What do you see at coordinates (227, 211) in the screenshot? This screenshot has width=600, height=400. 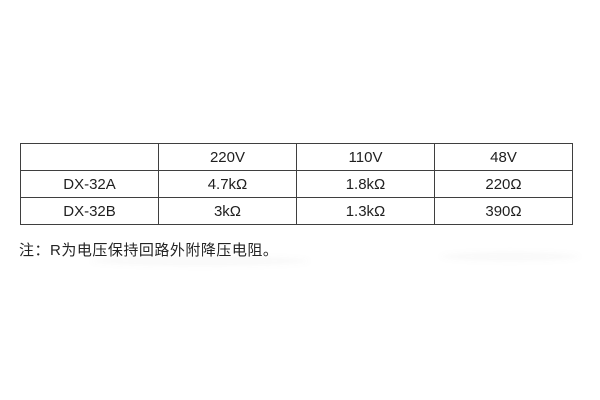 I see `resistance-value: 3kΩ` at bounding box center [227, 211].